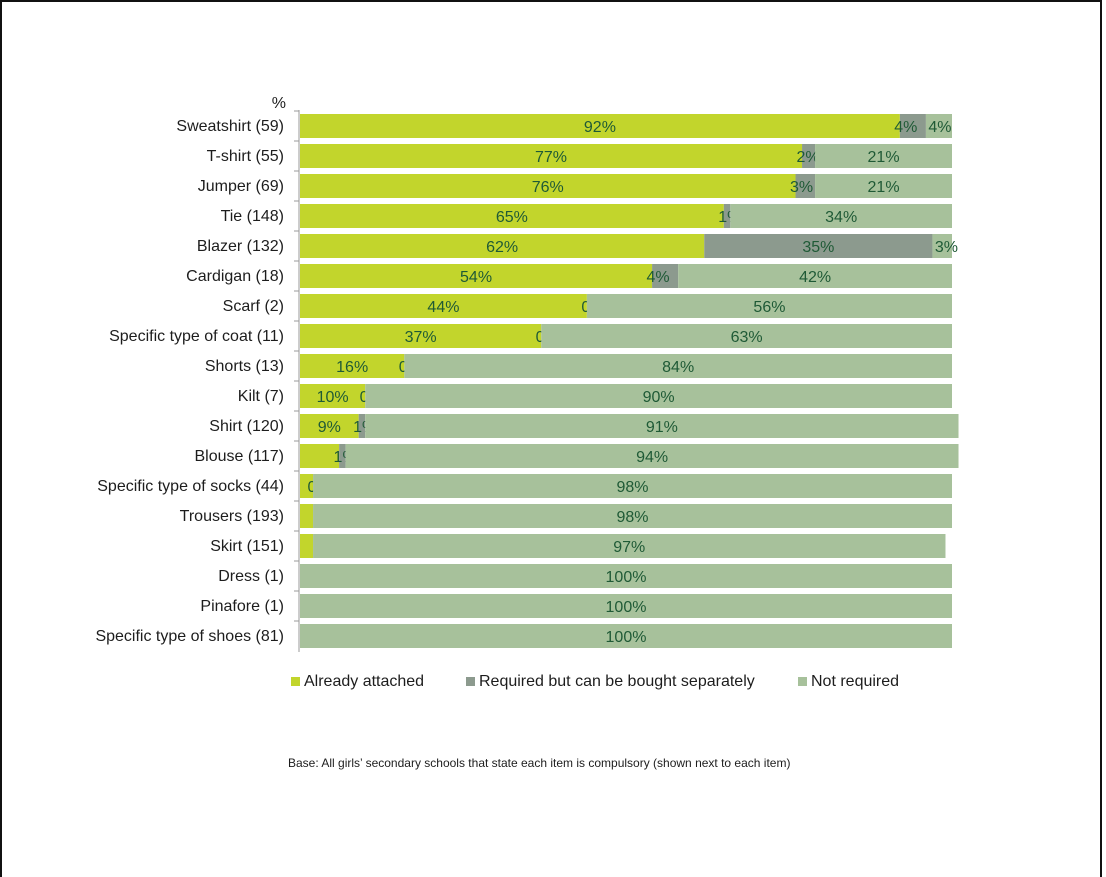 This screenshot has height=877, width=1106. Describe the element at coordinates (245, 156) in the screenshot. I see `category-label: T-shirt (55)` at that location.